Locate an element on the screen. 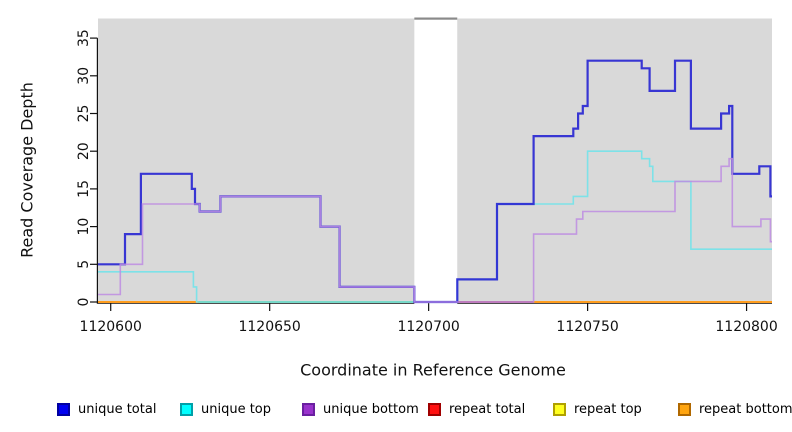  x-axis-title: Coordinate in Reference Genome is located at coordinates (433, 370).